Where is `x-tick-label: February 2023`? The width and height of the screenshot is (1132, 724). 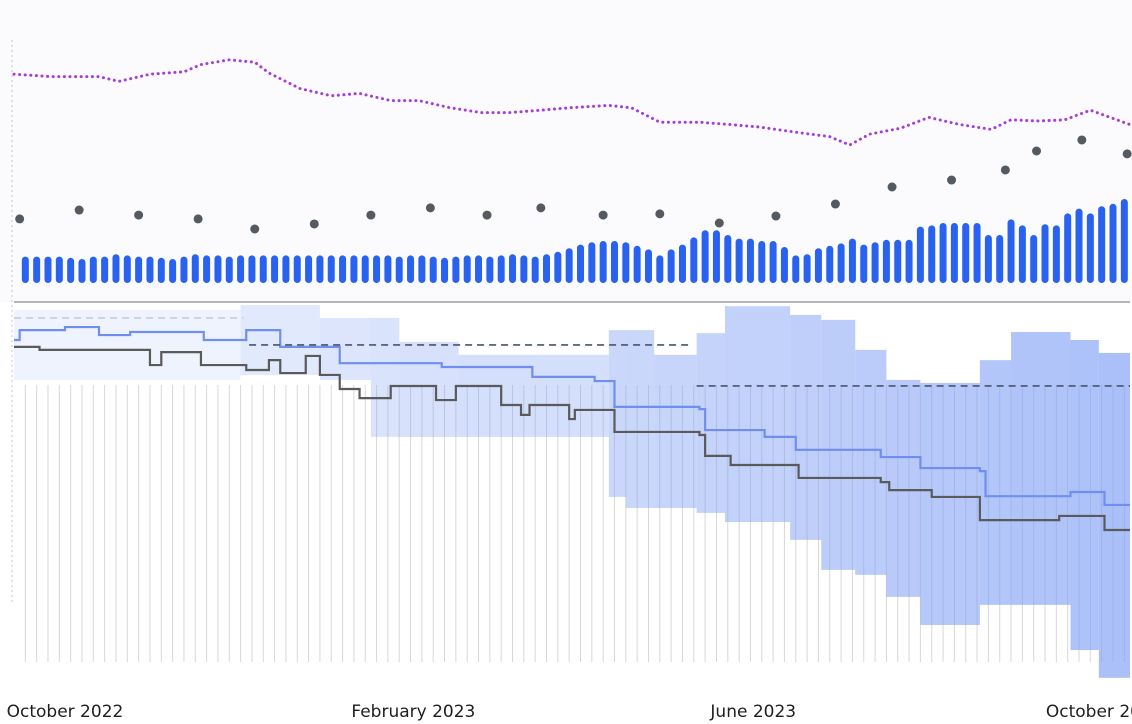 x-tick-label: February 2023 is located at coordinates (413, 712).